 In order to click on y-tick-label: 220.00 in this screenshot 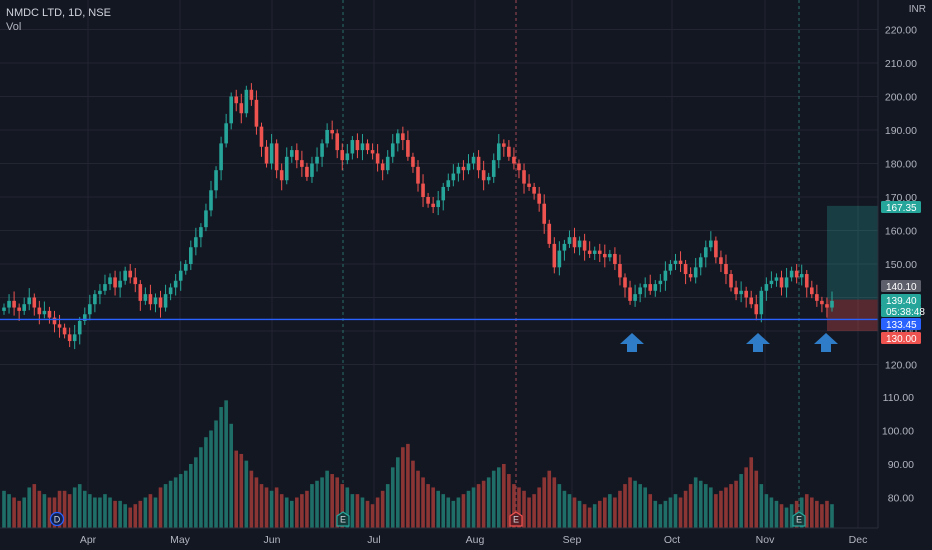, I will do `click(901, 31)`.